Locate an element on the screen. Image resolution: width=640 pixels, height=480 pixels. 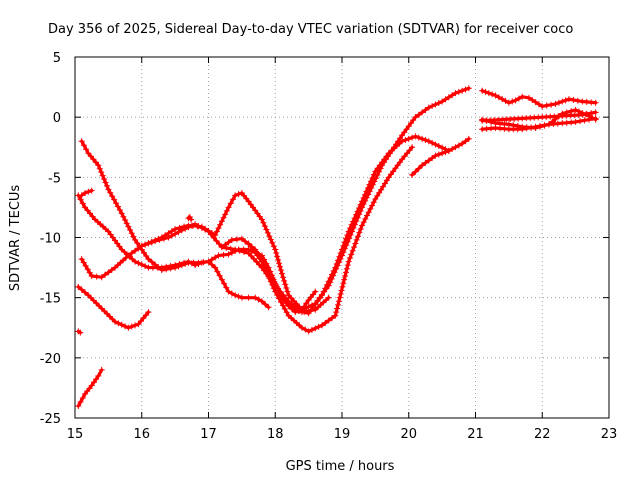
series-track-b is located at coordinates (173, 251).